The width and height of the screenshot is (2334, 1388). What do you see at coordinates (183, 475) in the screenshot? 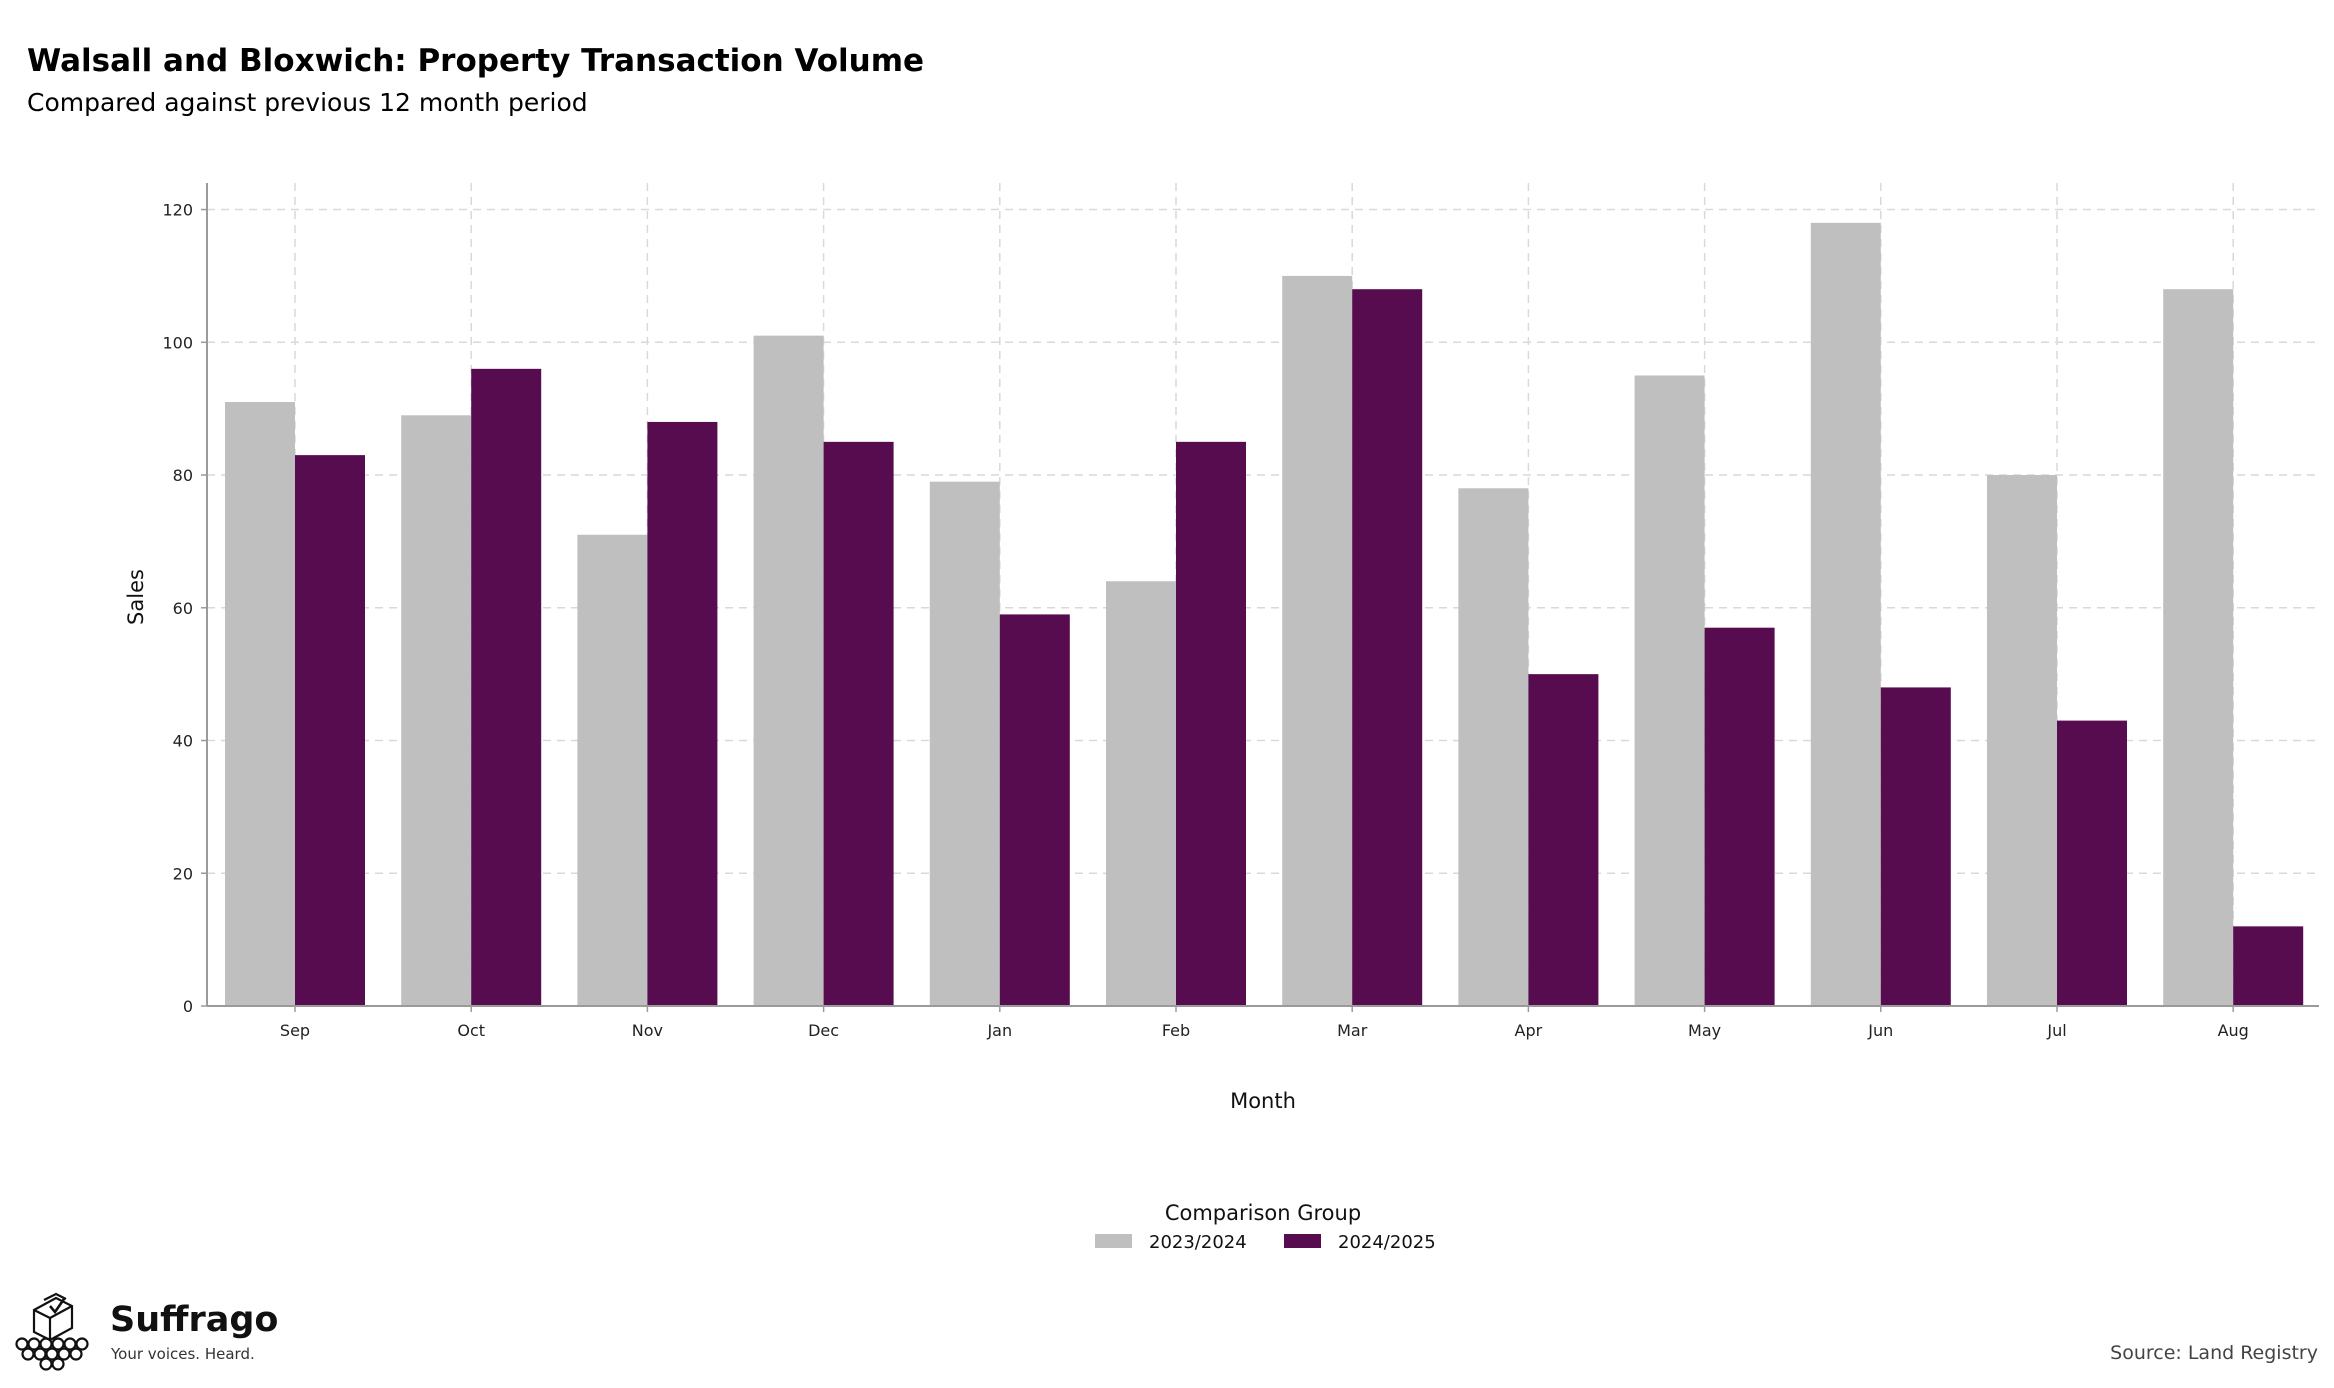
I see `y-tick-label-80: 80` at bounding box center [183, 475].